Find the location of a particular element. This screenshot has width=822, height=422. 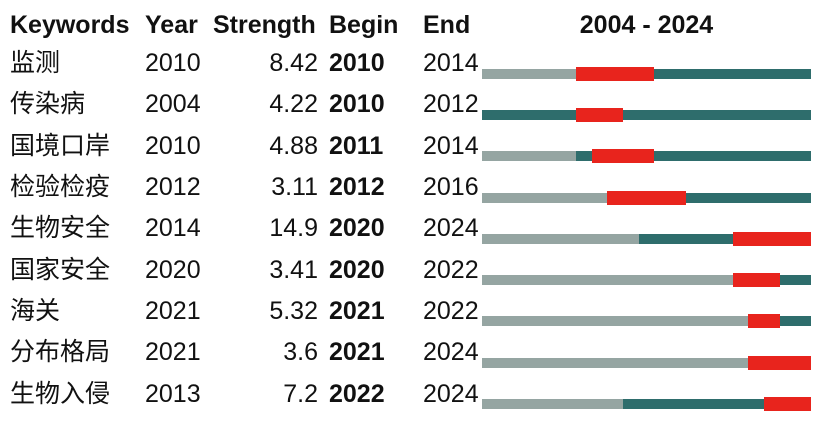

strength-cell: 7.2 is located at coordinates (300, 393).